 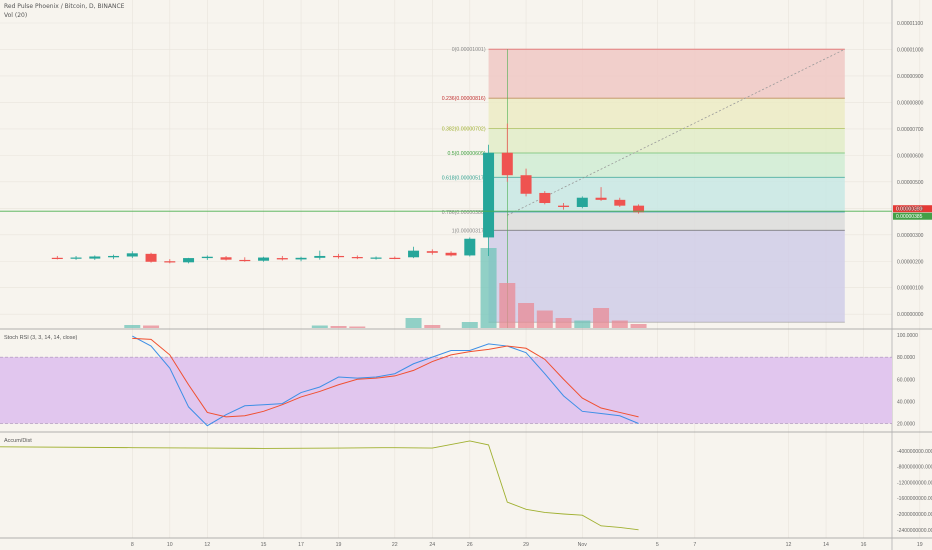 I want to click on x-tick-label: 26, so click(x=470, y=545).